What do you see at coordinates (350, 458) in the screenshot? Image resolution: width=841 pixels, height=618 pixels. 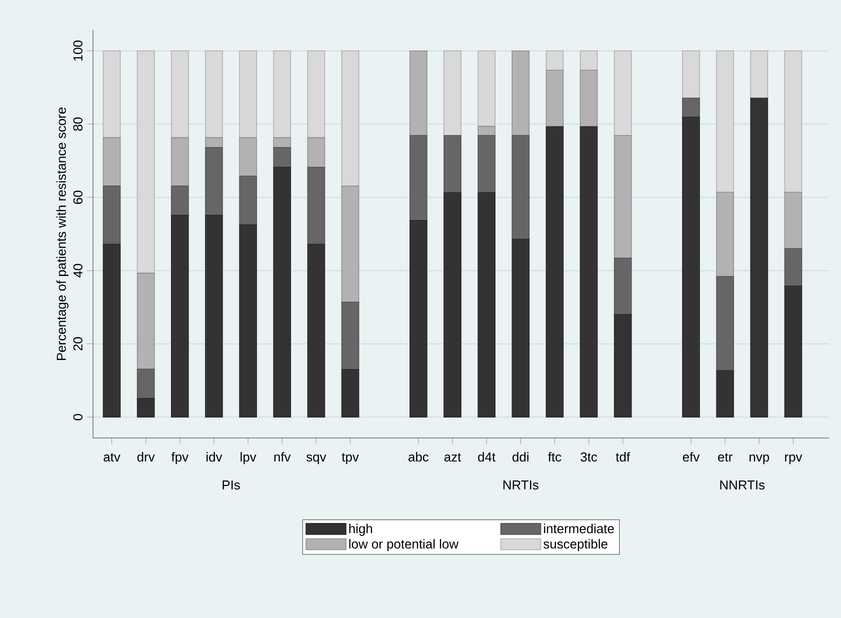 I see `x-tick-label: tpv` at bounding box center [350, 458].